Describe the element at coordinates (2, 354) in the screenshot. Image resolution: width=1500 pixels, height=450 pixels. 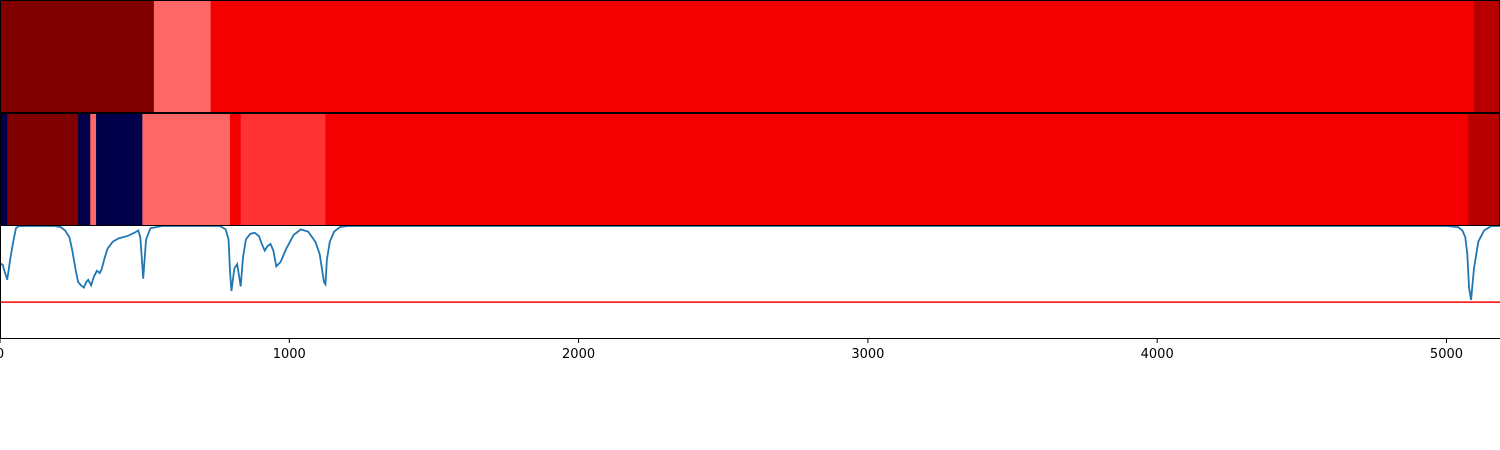
I see `x-tick-label: 0` at that location.